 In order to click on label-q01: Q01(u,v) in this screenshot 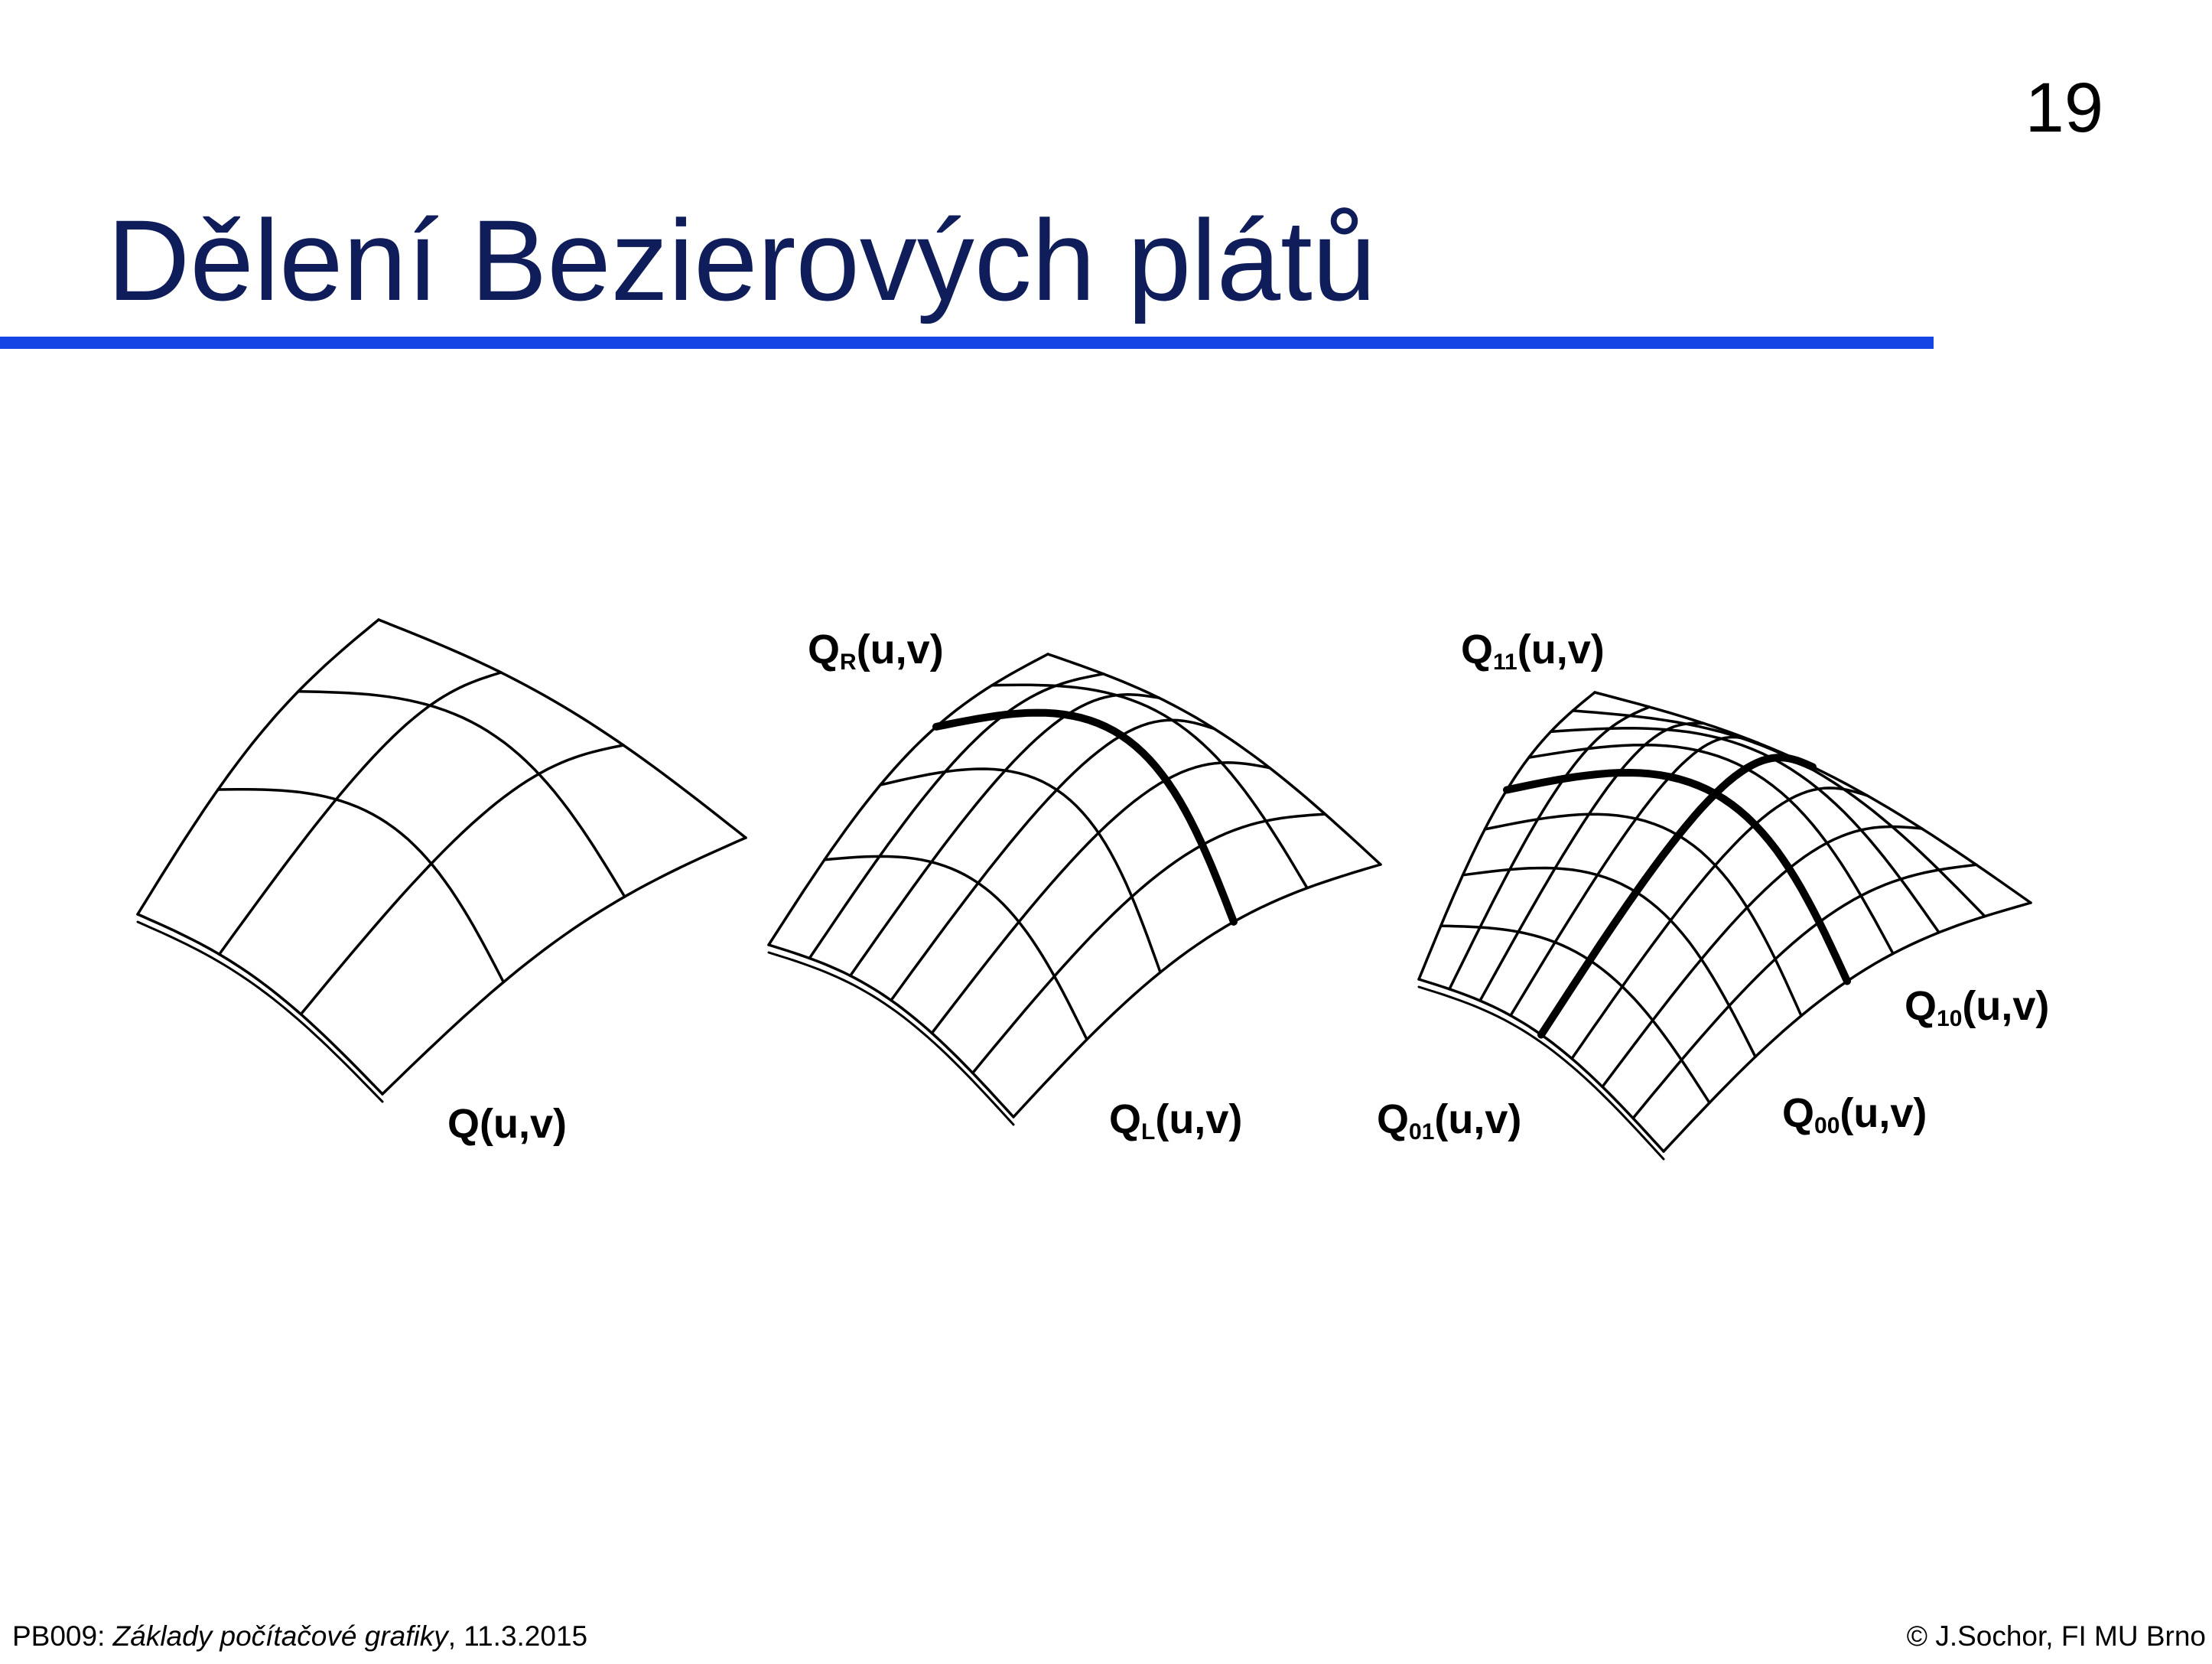, I will do `click(1449, 1121)`.